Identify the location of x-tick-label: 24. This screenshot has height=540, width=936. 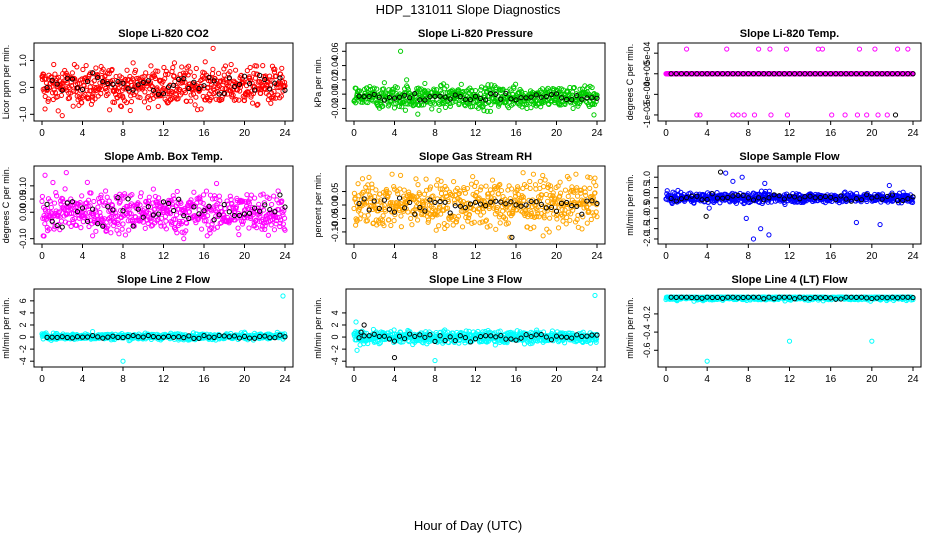
(913, 133).